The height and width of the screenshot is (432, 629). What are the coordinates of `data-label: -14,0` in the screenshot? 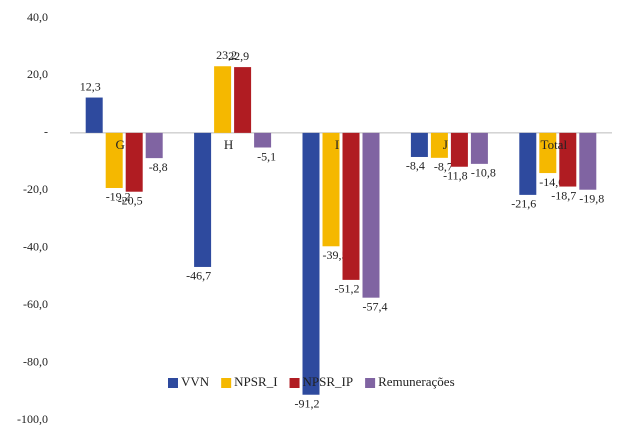 It's located at (551, 182).